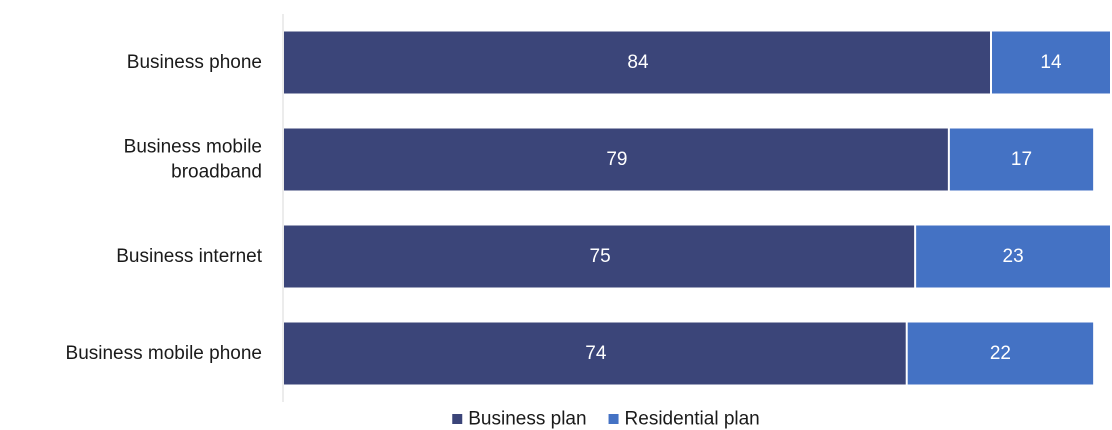 The image size is (1112, 430). I want to click on category-label: Business mobile phone, so click(164, 353).